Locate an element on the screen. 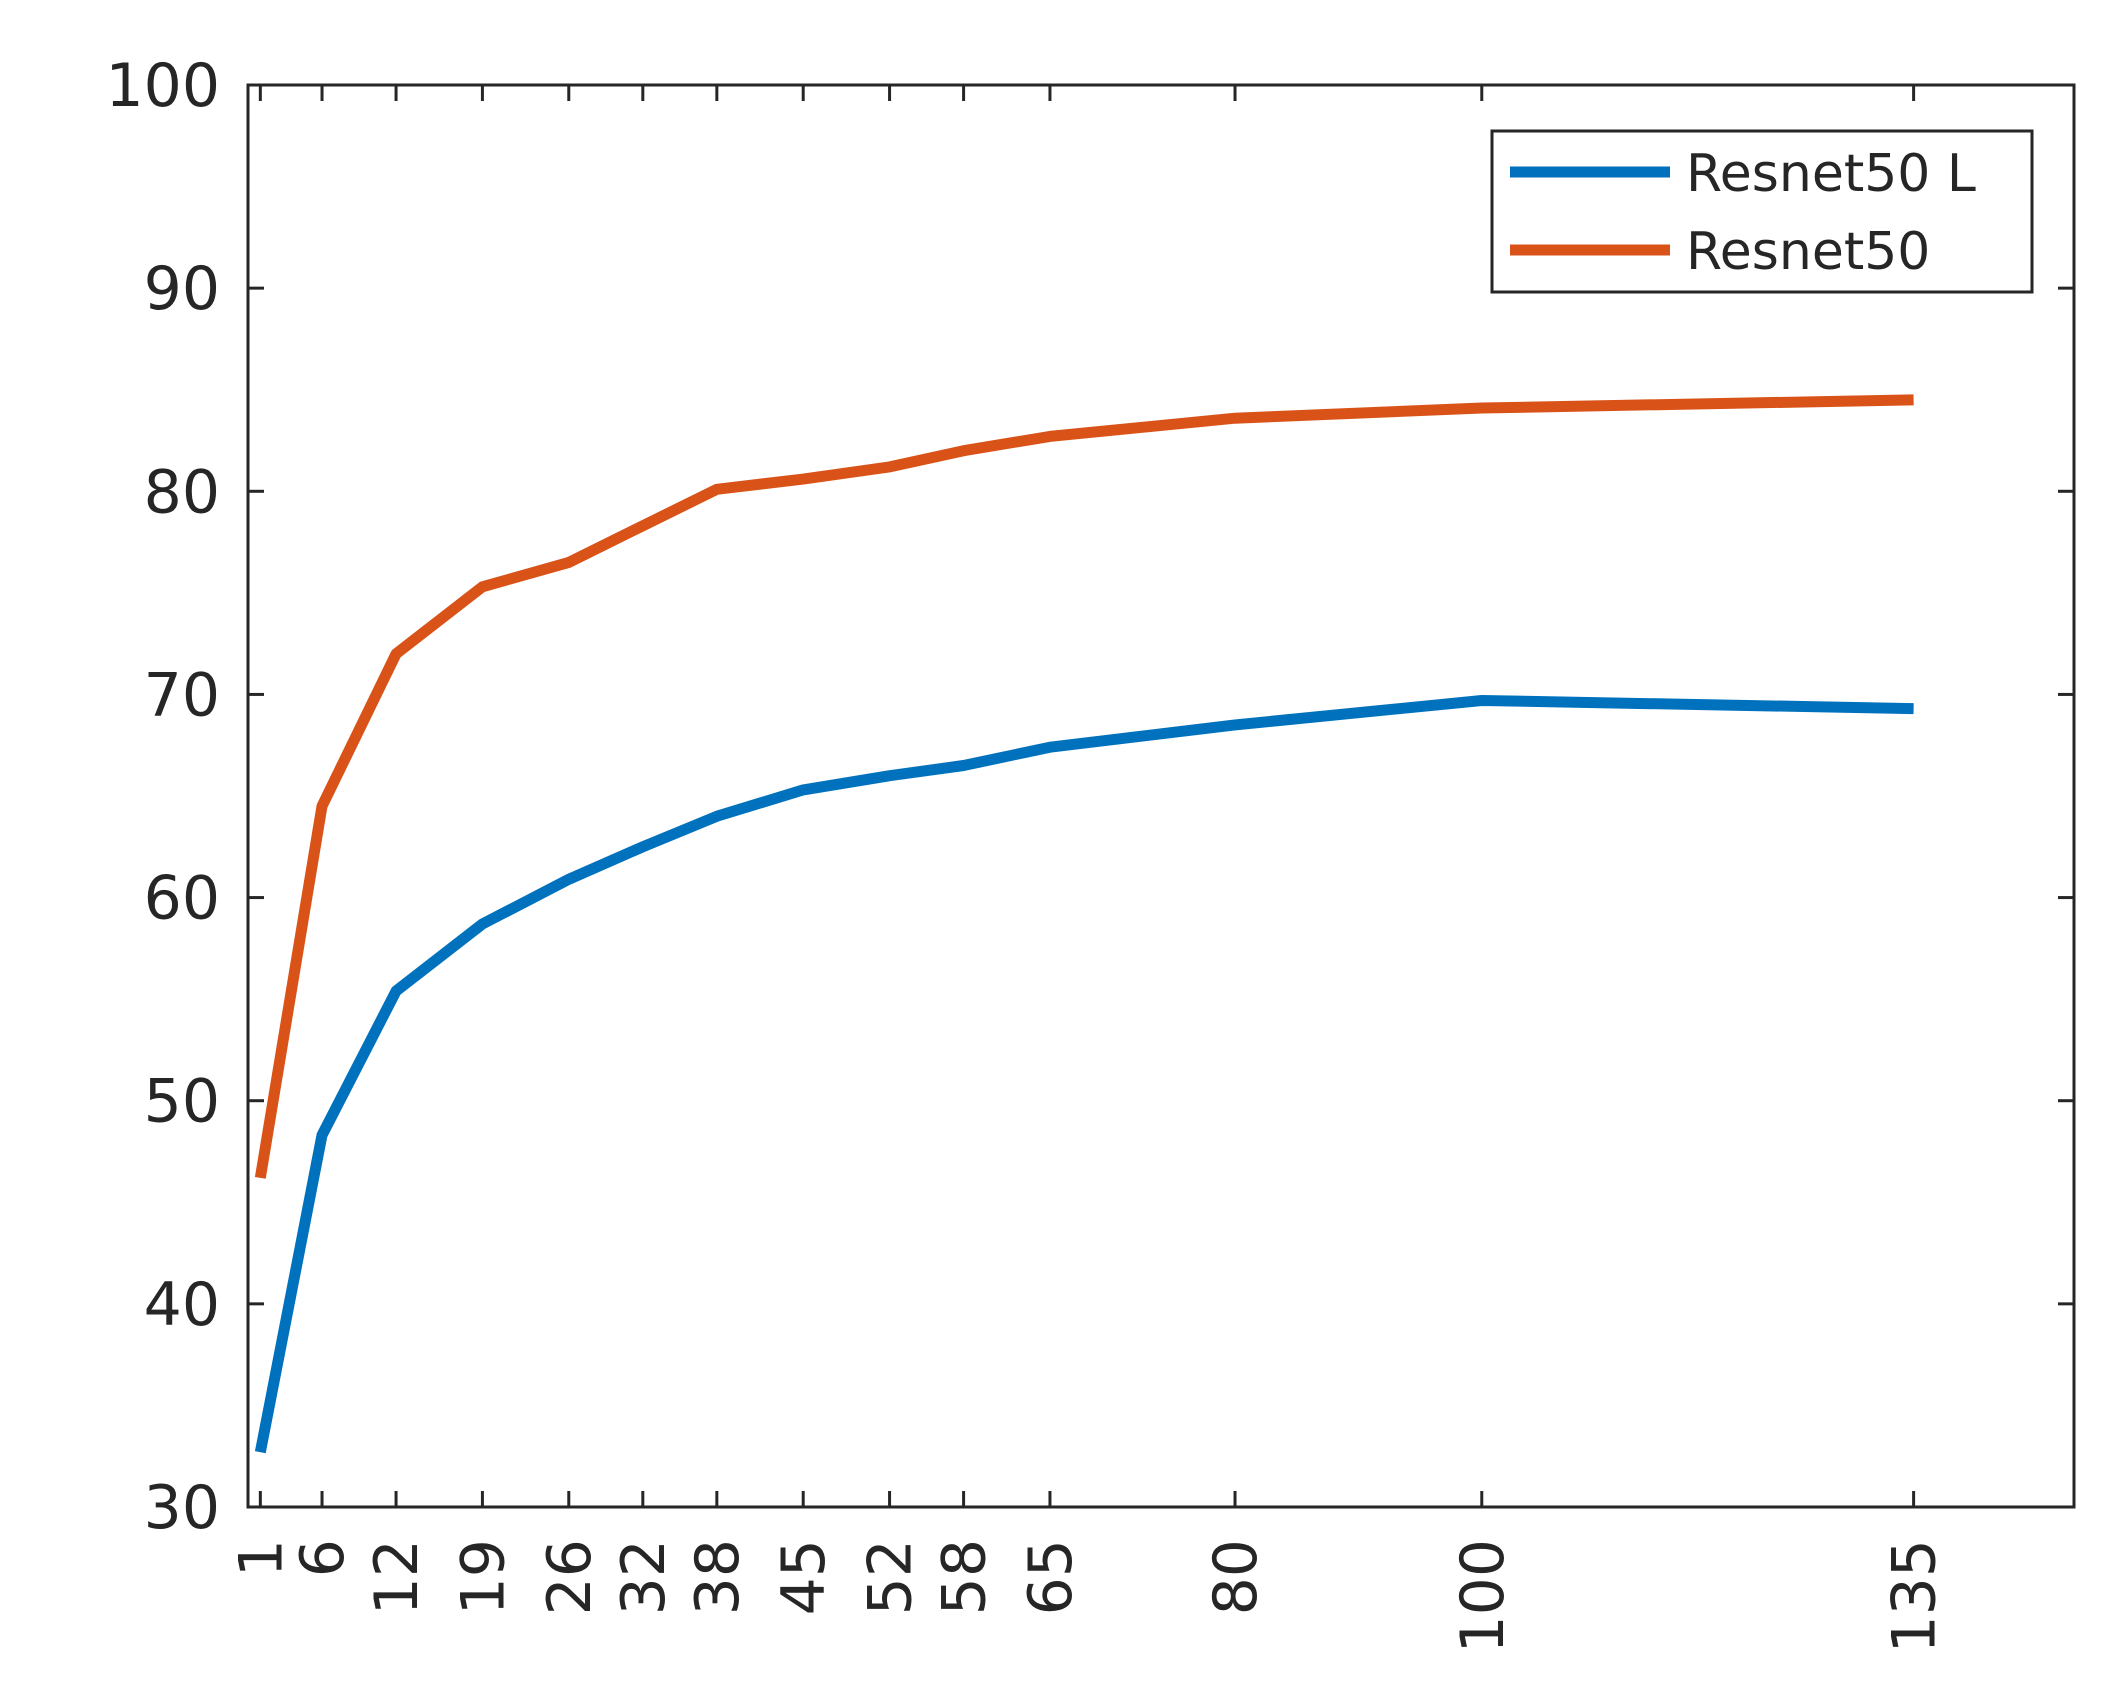 The image size is (2114, 1694). x-tick-label: 135 is located at coordinates (1915, 1596).